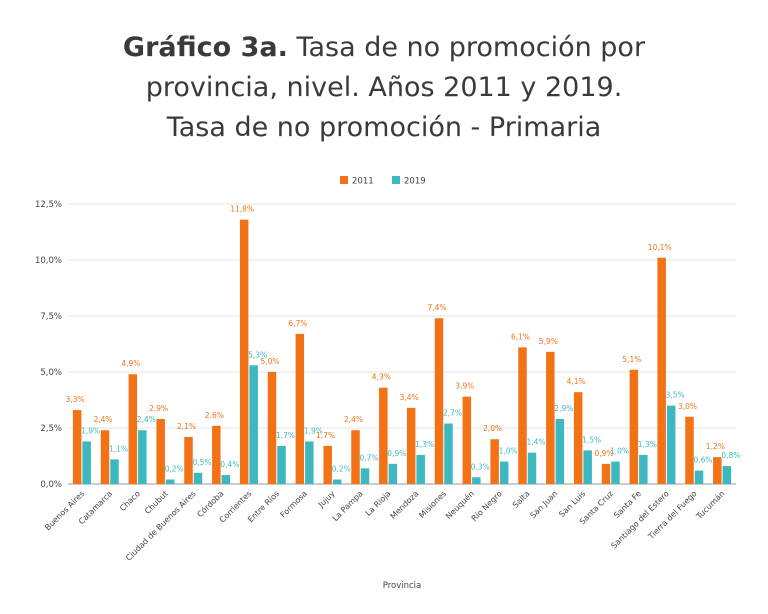 This screenshot has height=614, width=768. What do you see at coordinates (672, 515) in the screenshot?
I see `x-tick-label: Tierra del Fuego` at bounding box center [672, 515].